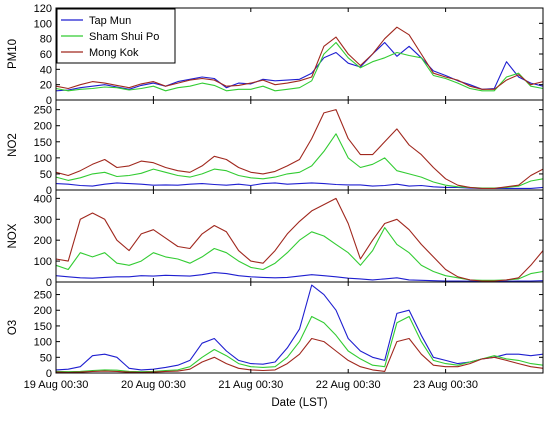 This screenshot has width=550, height=421. I want to click on series-line-tap-mun-no2, so click(299, 185).